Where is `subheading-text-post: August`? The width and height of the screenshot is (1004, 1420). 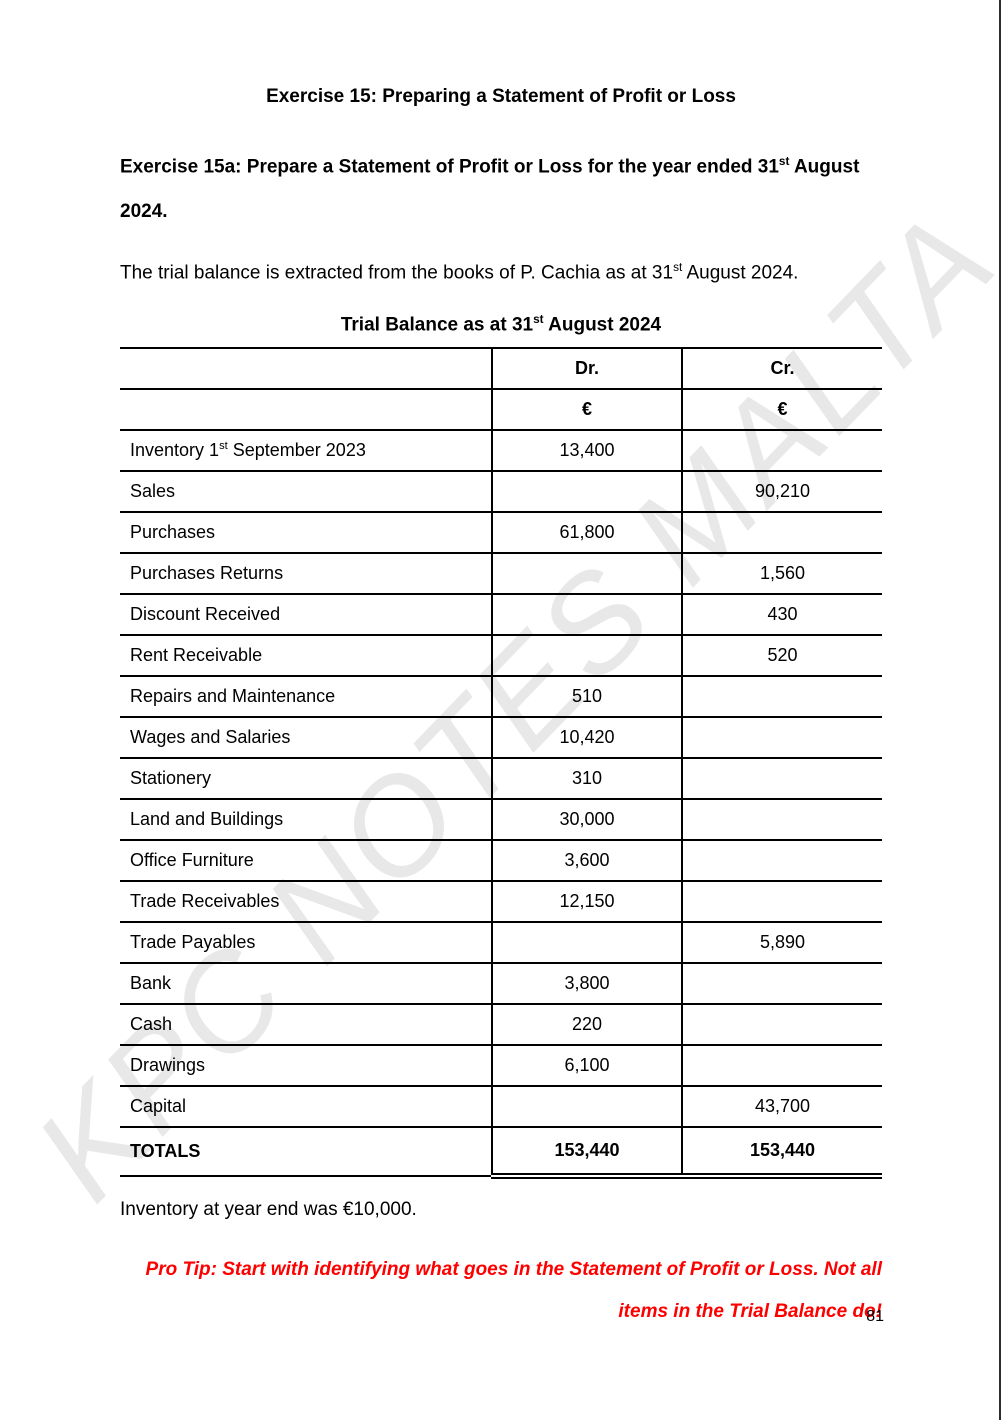
subheading-text-post: August is located at coordinates (824, 167).